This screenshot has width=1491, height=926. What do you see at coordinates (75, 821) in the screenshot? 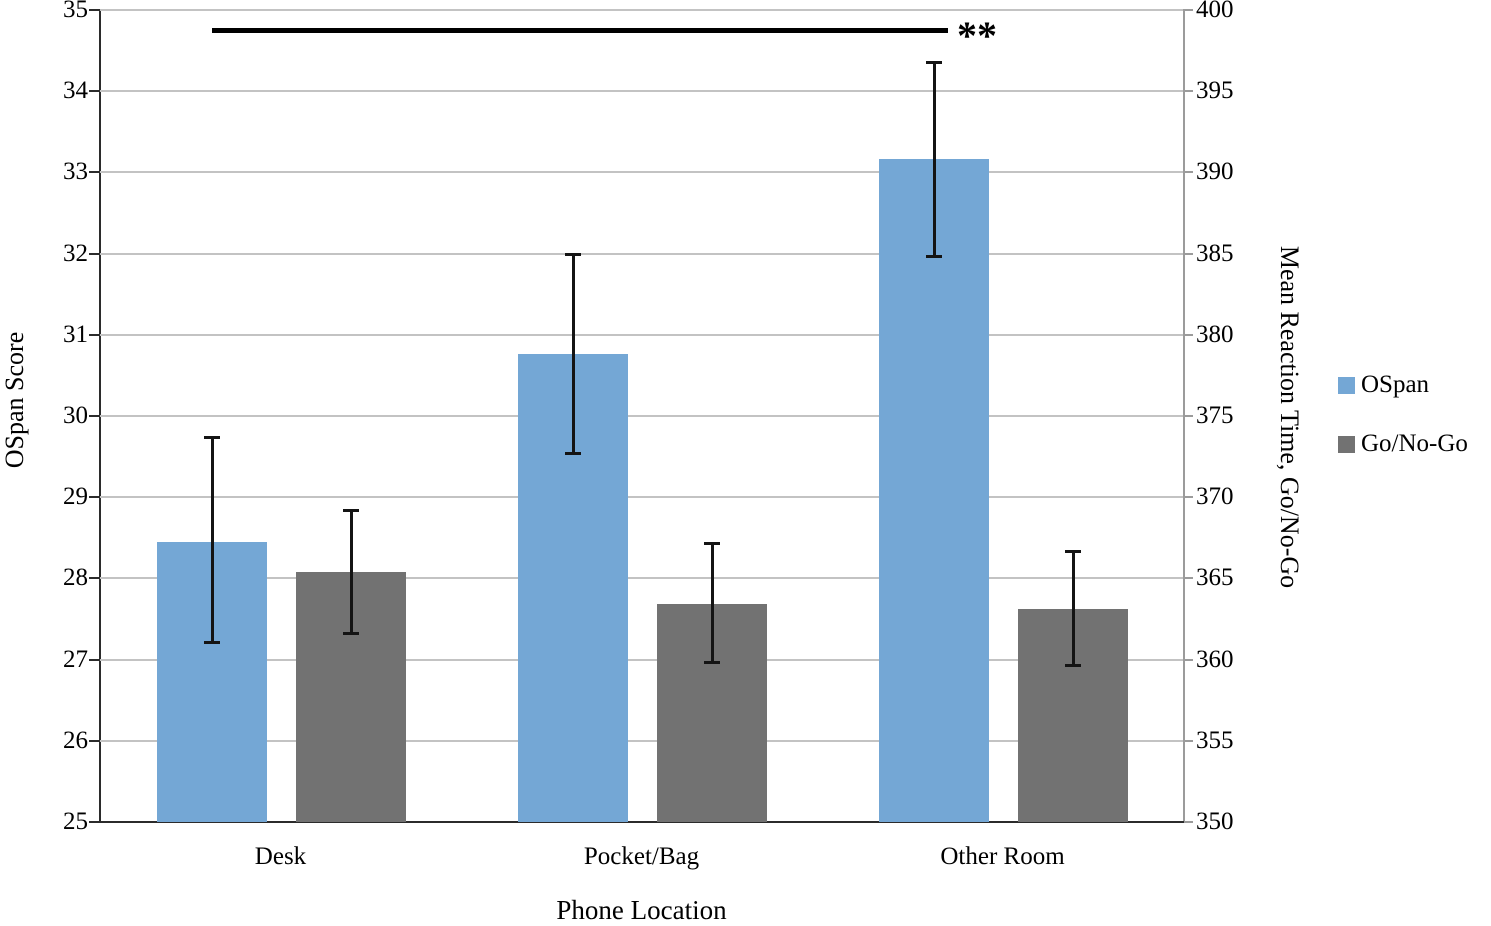
I see `left-axis-tick-label: 25` at bounding box center [75, 821].